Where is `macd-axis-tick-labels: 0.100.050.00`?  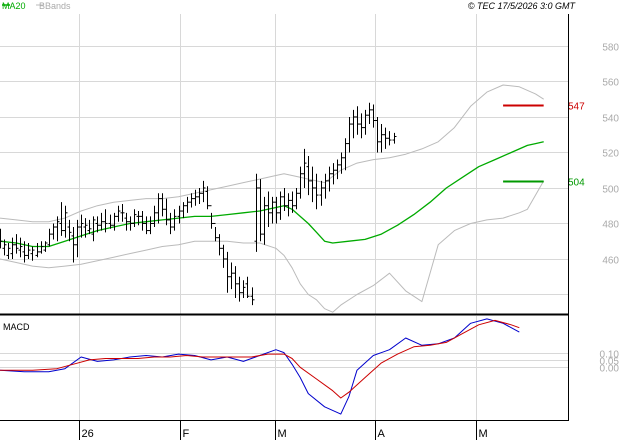
macd-axis-tick-labels: 0.100.050.00 is located at coordinates (610, 362).